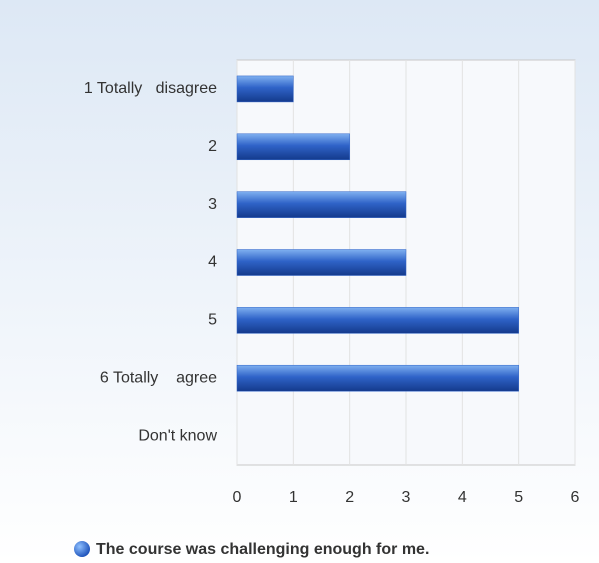 The image size is (599, 563). What do you see at coordinates (177, 435) in the screenshot?
I see `y-tick-label: Don't know` at bounding box center [177, 435].